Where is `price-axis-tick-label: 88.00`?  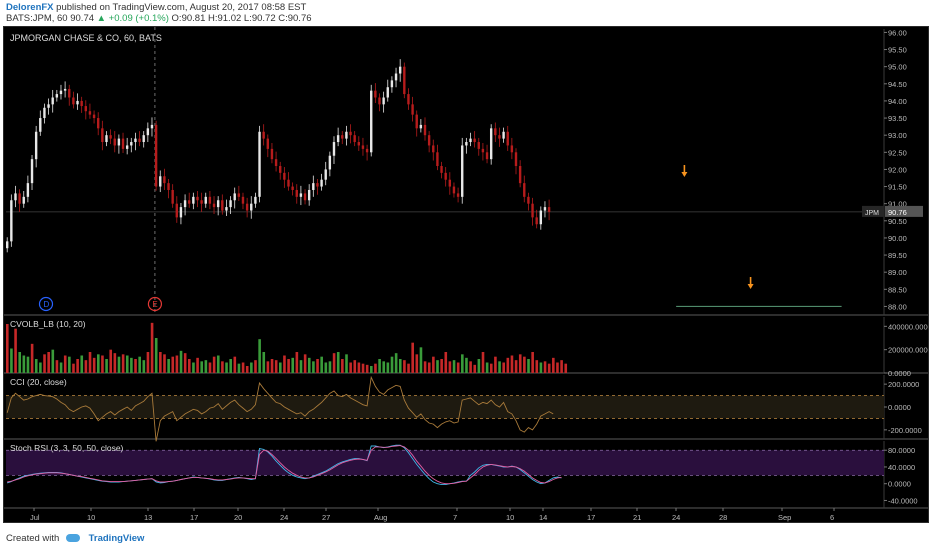 price-axis-tick-label: 88.00 is located at coordinates (897, 306).